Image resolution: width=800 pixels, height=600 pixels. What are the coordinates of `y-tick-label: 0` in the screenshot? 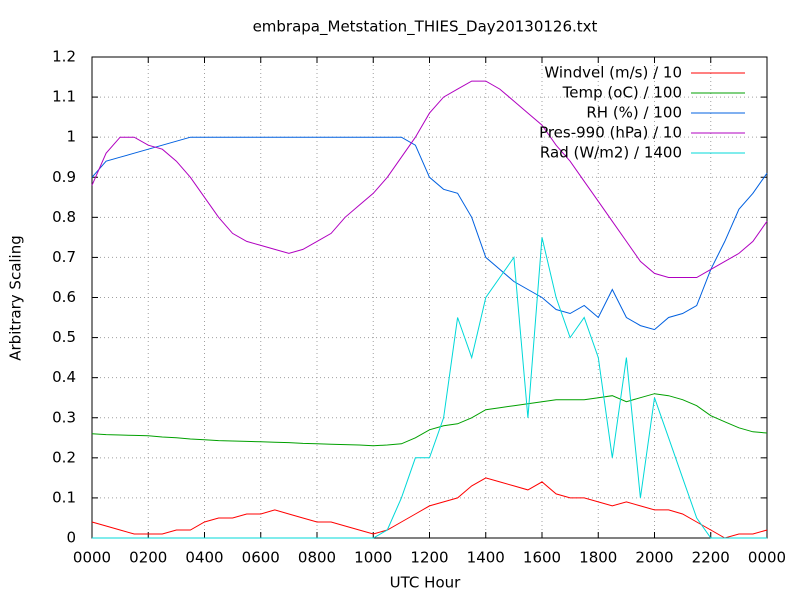 It's located at (71, 538).